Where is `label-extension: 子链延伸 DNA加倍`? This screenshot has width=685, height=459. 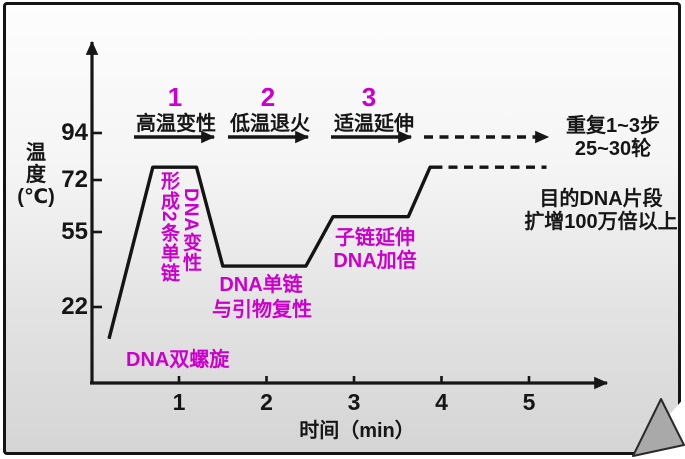 label-extension: 子链延伸 DNA加倍 is located at coordinates (375, 249).